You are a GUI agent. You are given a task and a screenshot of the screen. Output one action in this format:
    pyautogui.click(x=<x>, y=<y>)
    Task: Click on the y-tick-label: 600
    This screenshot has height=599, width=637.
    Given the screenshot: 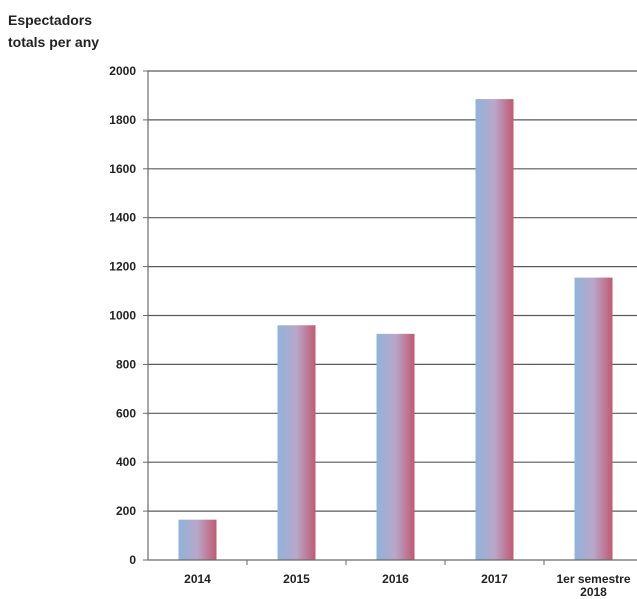 What is the action you would take?
    pyautogui.click(x=126, y=413)
    